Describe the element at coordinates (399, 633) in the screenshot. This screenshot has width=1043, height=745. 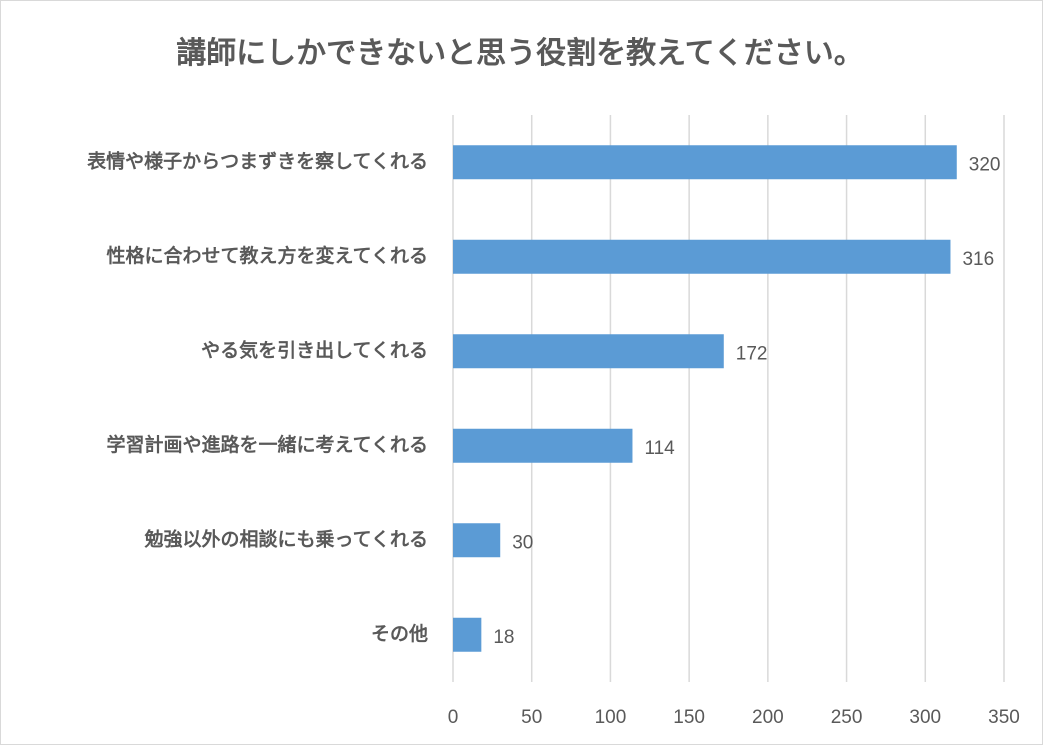
I see `y-tick-label: その他` at that location.